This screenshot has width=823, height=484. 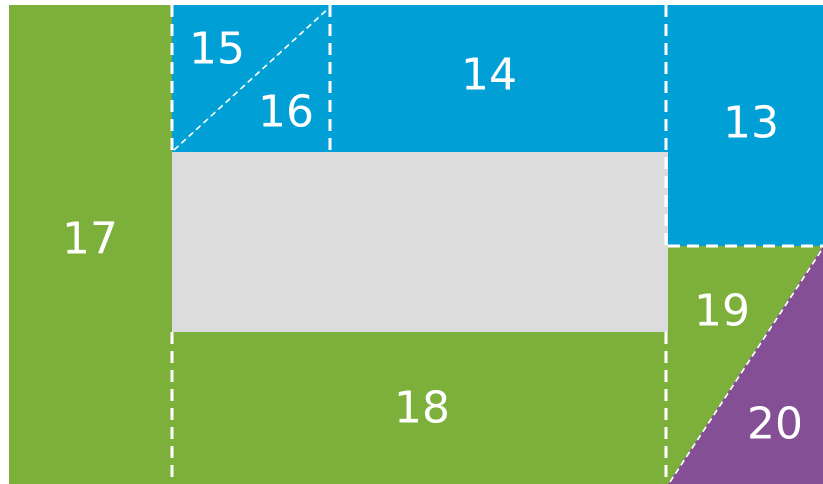 I want to click on label-18: 18, so click(x=422, y=408).